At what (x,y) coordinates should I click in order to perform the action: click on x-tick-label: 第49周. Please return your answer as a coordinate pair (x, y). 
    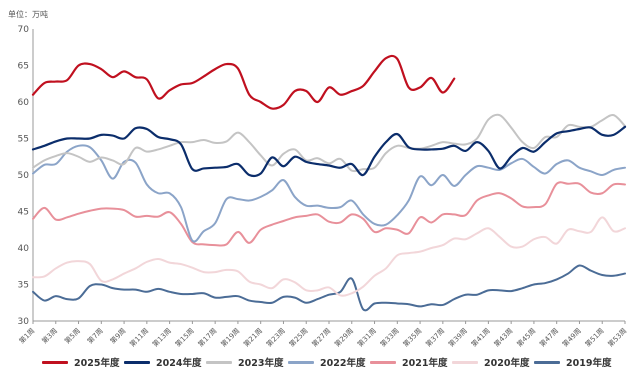
    Looking at the image, I should click on (571, 337).